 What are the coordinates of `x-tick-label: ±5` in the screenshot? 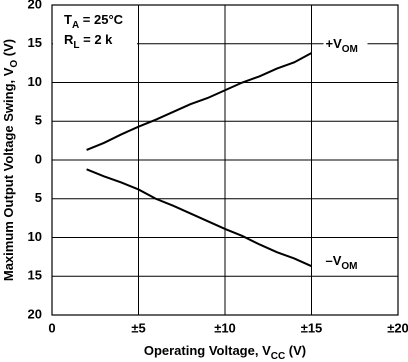 It's located at (138, 327).